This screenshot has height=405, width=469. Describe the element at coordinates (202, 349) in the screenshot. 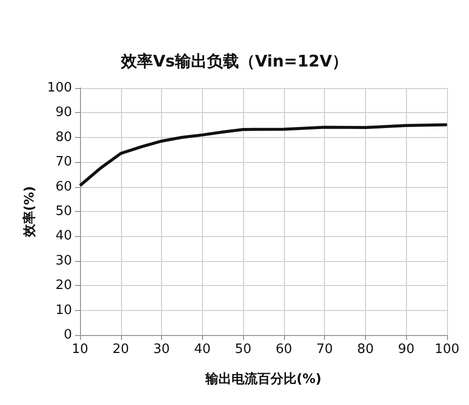

I see `x-tick-label: 40` at that location.